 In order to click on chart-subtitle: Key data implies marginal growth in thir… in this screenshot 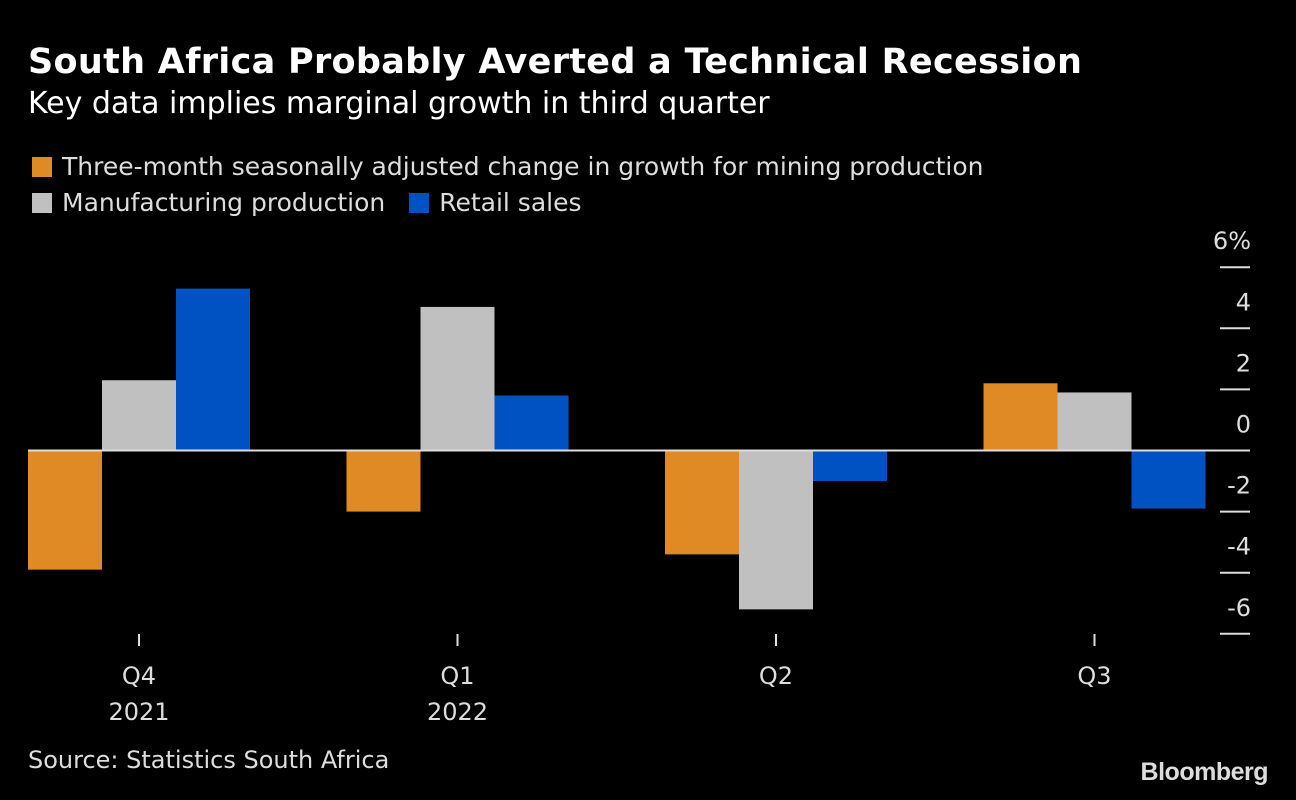, I will do `click(399, 103)`.